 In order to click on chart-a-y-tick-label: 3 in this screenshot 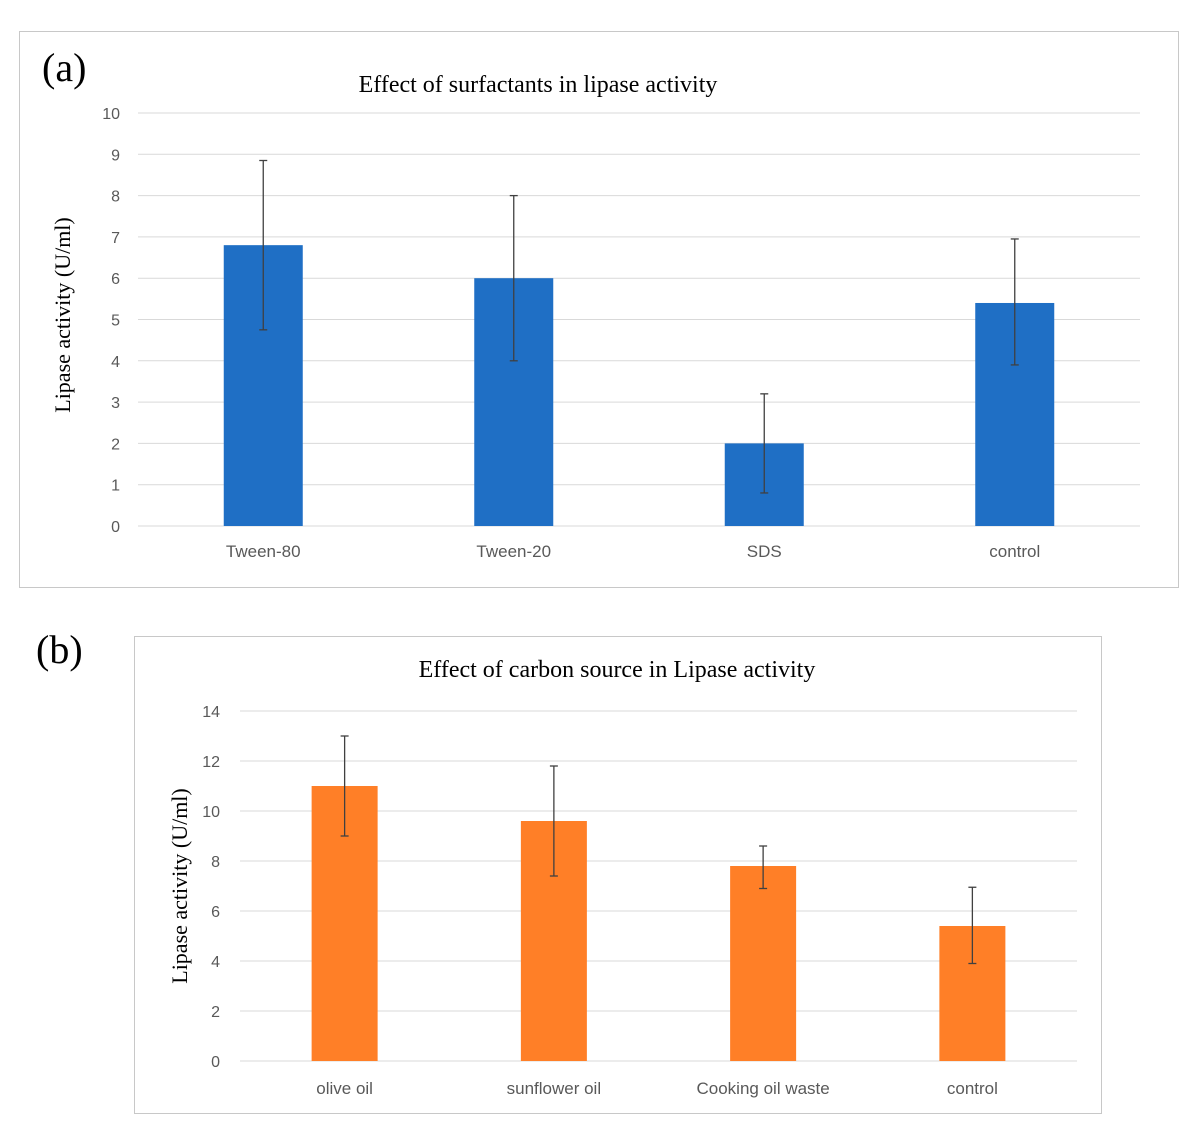, I will do `click(115, 403)`.